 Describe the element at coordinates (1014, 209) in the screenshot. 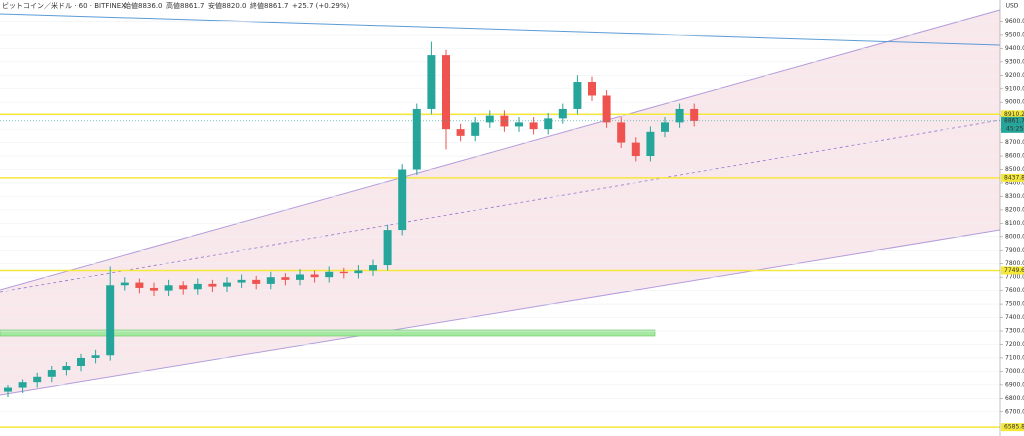

I see `y-tick-label: 8200.0` at that location.